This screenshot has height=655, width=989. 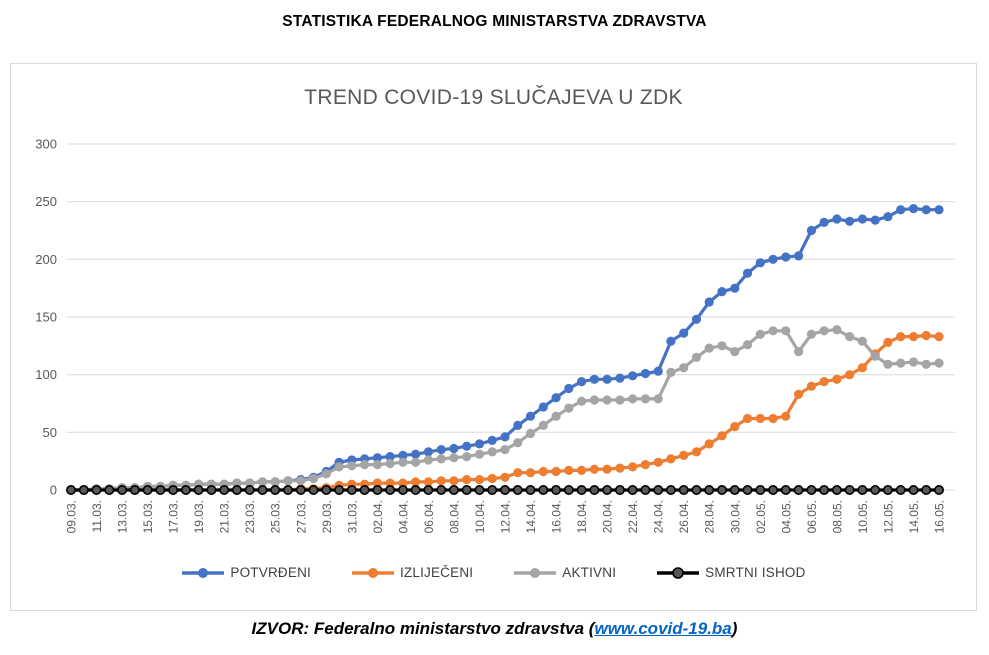 What do you see at coordinates (493, 97) in the screenshot?
I see `chart-title: TREND COVID-19 SLUČAJEVA U ZDK` at bounding box center [493, 97].